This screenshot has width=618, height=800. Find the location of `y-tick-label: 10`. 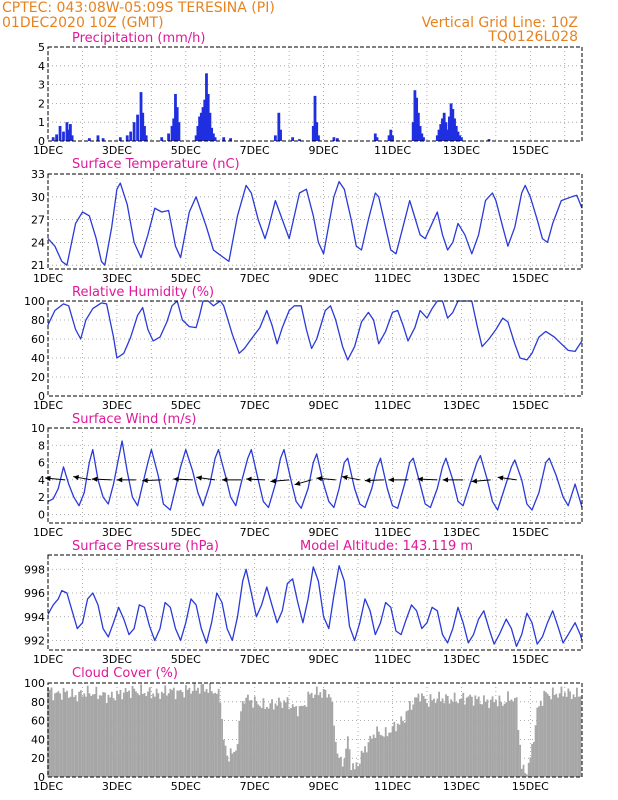

y-tick-label: 10 is located at coordinates (38, 428).